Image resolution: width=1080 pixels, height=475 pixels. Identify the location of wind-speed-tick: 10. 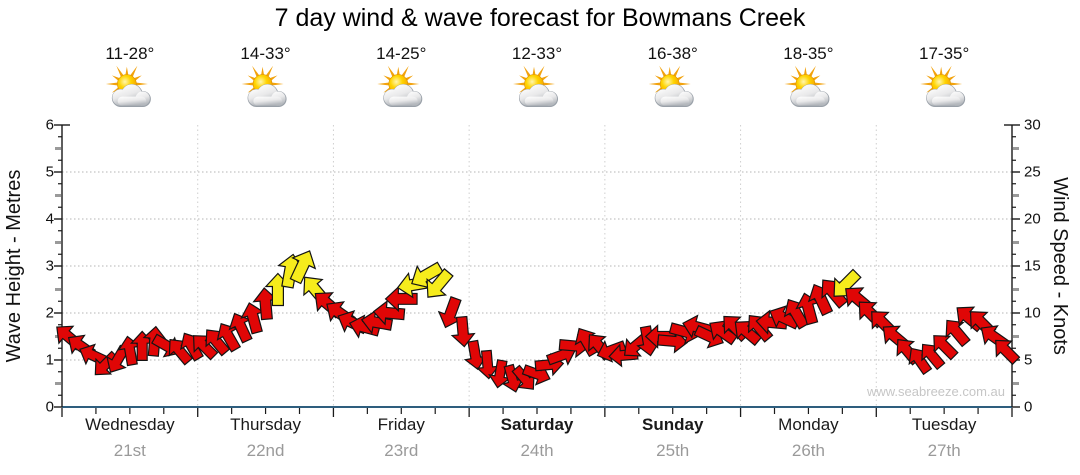
(1032, 313).